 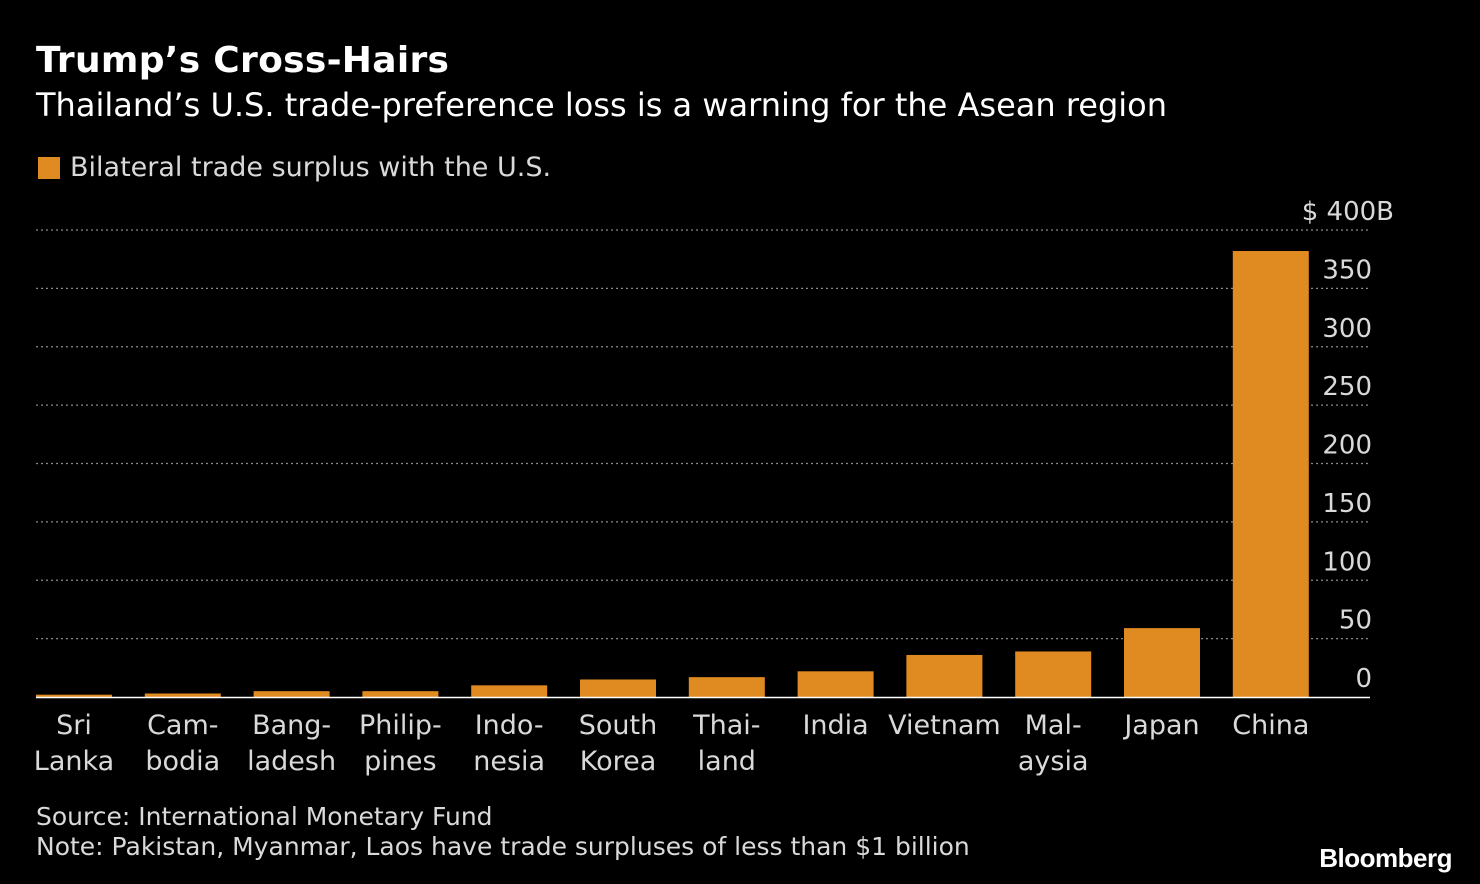 What do you see at coordinates (291, 761) in the screenshot?
I see `x-tick-label-line: ladesh` at bounding box center [291, 761].